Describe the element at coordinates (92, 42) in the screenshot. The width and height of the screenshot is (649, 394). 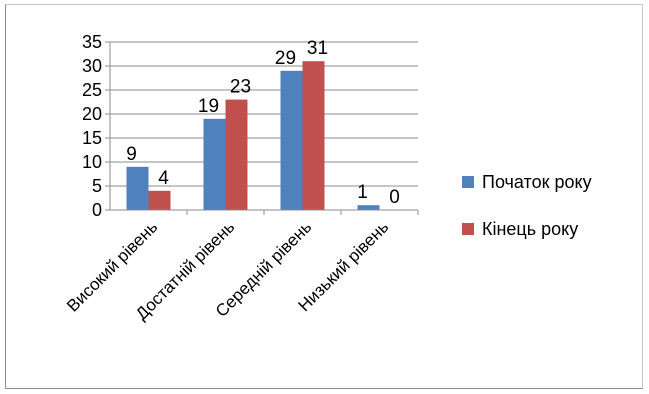
I see `y-tick-label: 35` at that location.